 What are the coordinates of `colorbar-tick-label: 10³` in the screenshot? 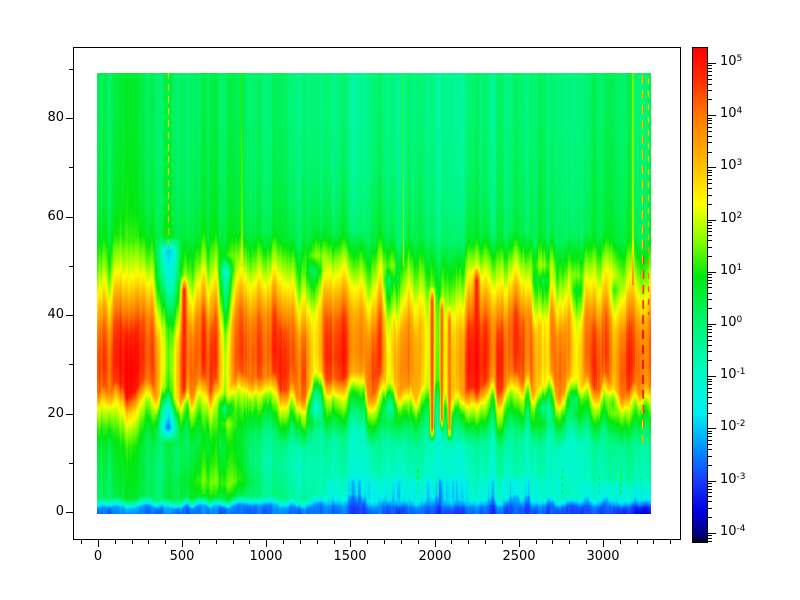 It's located at (731, 165).